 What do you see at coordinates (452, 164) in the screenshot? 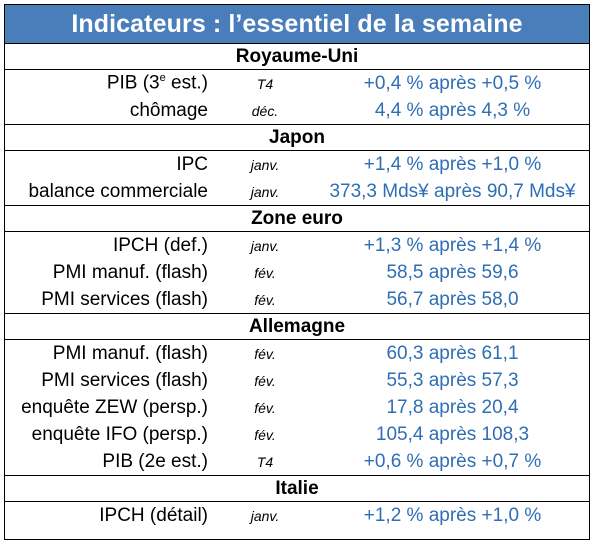
I see `indicator-value: +1,4 % après +1,0 %` at bounding box center [452, 164].